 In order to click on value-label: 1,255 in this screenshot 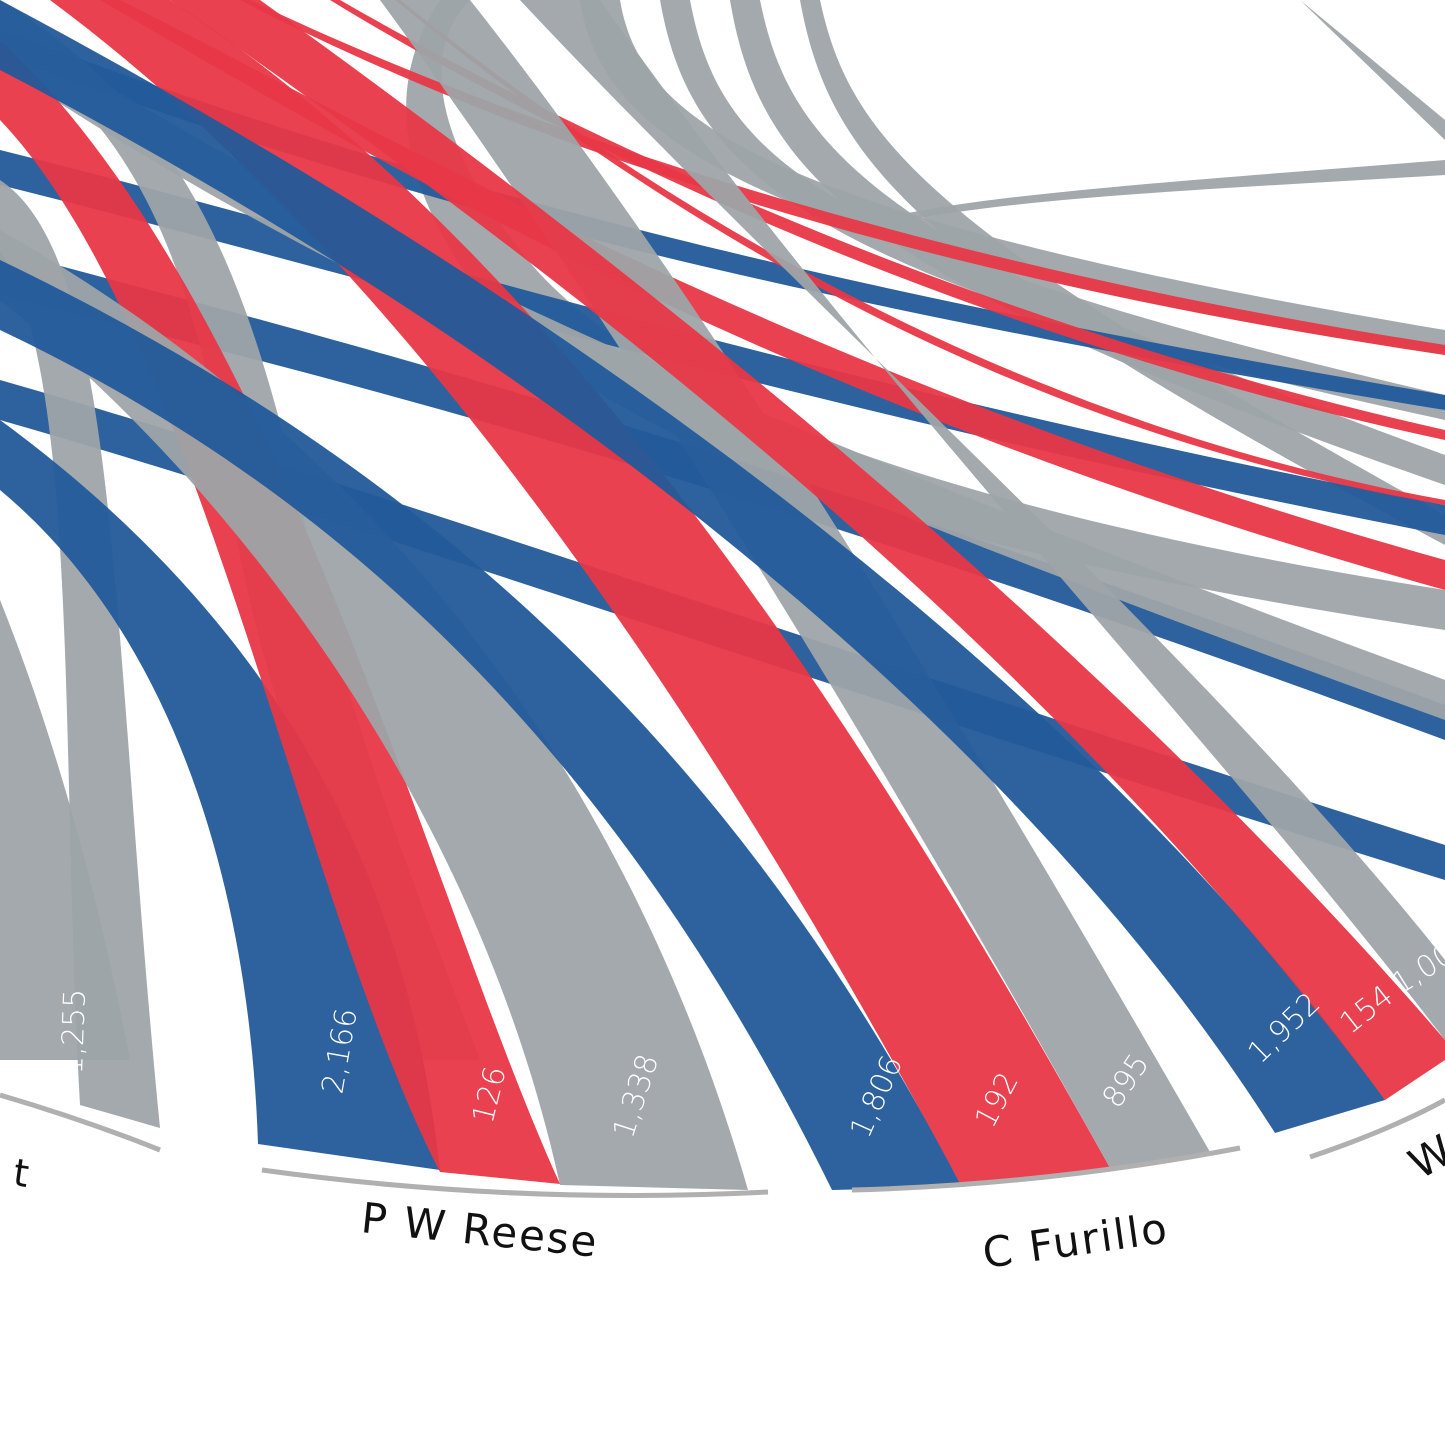, I will do `click(74, 1031)`.